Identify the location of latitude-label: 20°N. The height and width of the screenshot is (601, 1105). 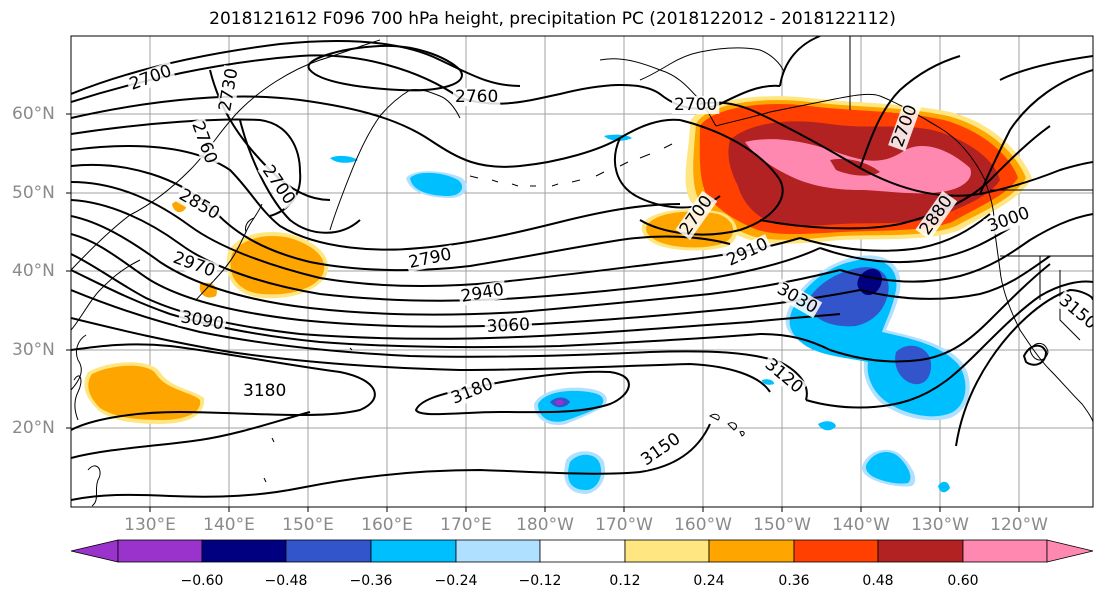
(33, 428).